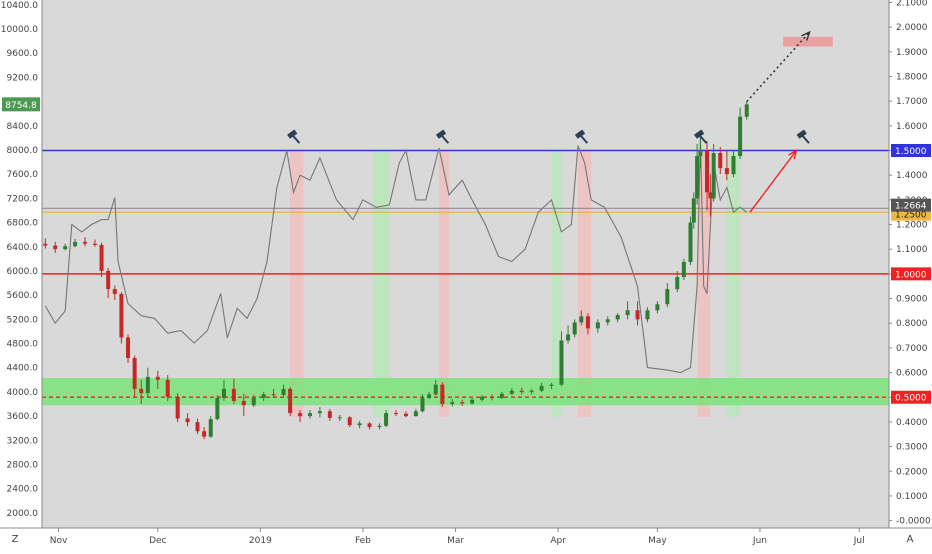  I want to click on level-tag-label: 1.5000, so click(911, 152).